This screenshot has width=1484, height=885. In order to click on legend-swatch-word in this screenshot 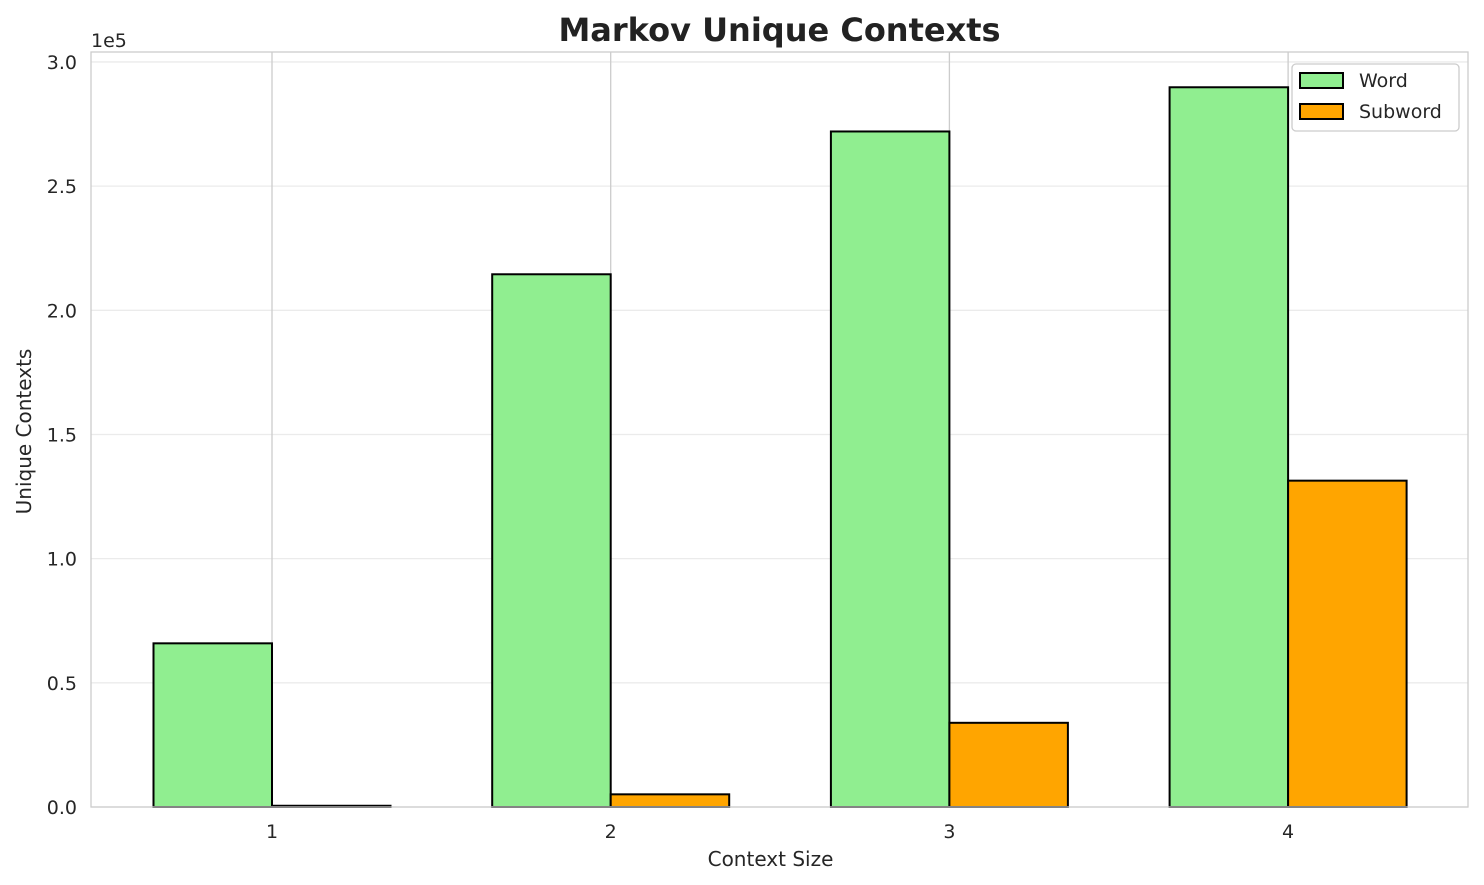, I will do `click(1321, 80)`.